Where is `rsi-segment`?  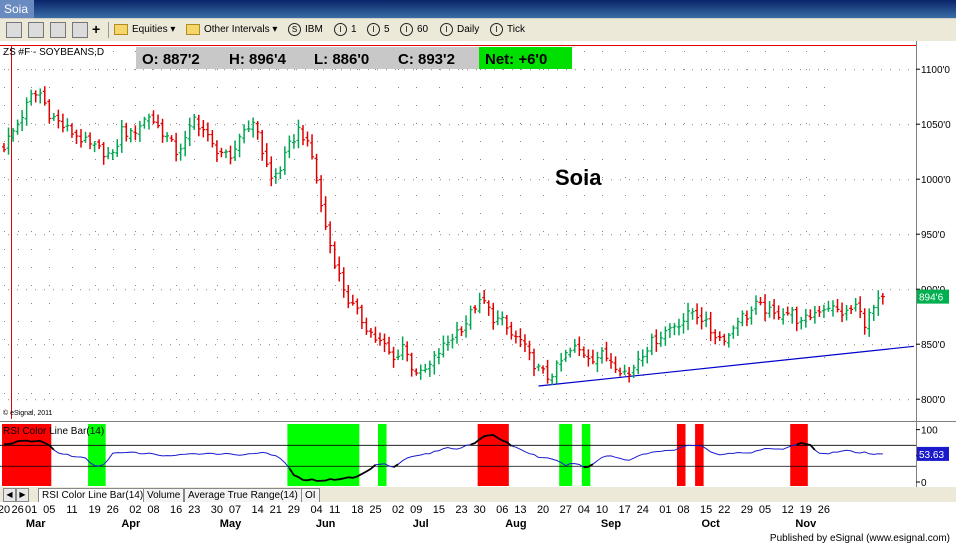
rsi-segment is located at coordinates (396, 465).